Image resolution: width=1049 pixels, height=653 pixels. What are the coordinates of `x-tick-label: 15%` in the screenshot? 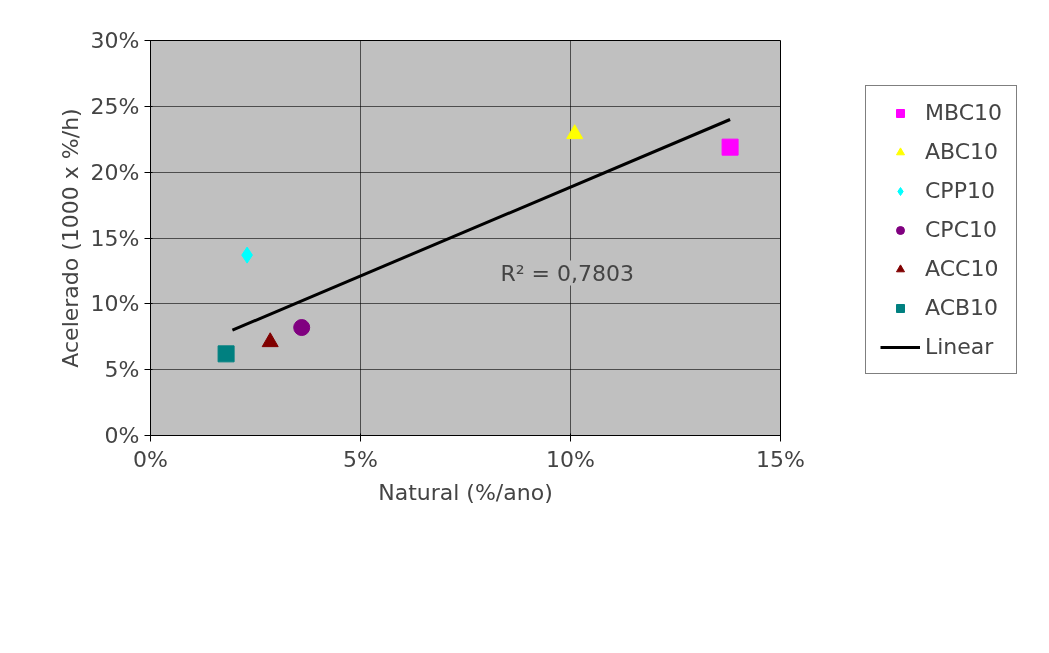 It's located at (780, 459).